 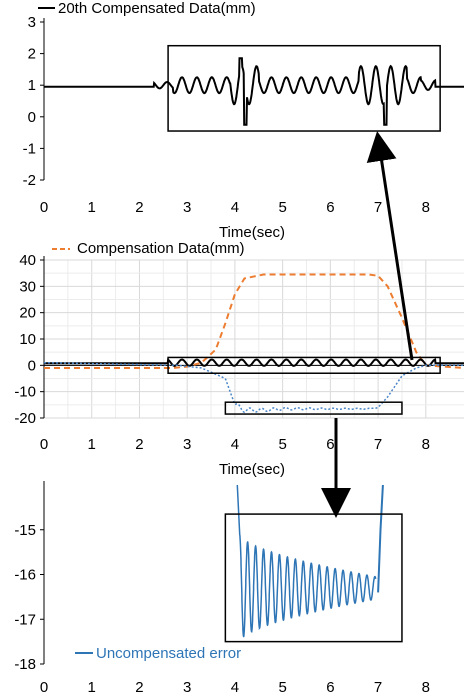 I want to click on panel2-y-tick-labels: -20 -10 0 10 20 30 40, so click(x=25, y=339).